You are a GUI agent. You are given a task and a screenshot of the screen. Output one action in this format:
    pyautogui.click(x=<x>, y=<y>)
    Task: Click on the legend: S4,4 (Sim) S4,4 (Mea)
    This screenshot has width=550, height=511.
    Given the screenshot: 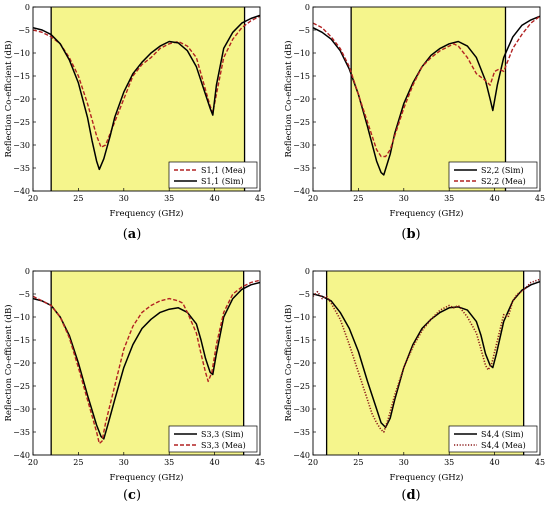 What is the action you would take?
    pyautogui.click(x=493, y=439)
    